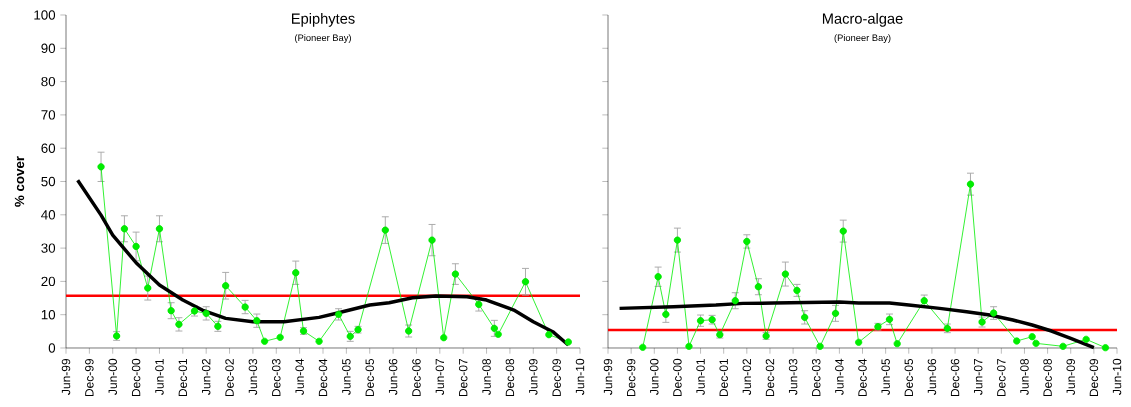  What do you see at coordinates (48, 181) in the screenshot?
I see `y-tick-label: 50` at bounding box center [48, 181].